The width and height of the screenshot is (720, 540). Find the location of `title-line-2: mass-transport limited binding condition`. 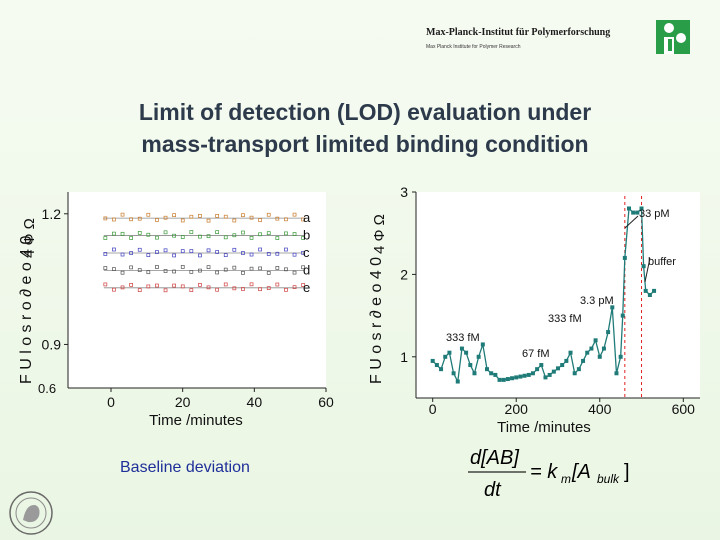

title-line-2: mass-transport limited binding condition is located at coordinates (365, 144).